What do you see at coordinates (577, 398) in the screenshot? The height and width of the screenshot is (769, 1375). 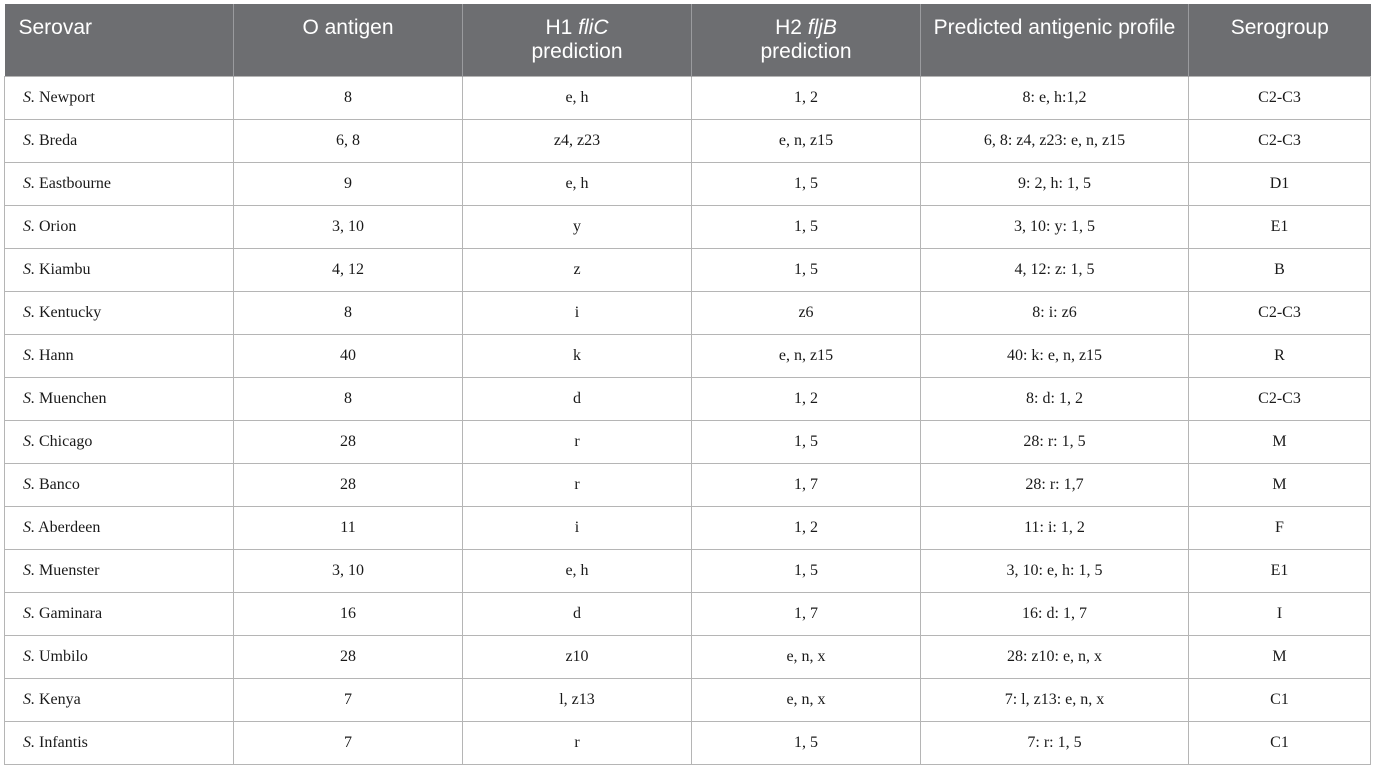 I see `cell-h1-prediction: d` at bounding box center [577, 398].